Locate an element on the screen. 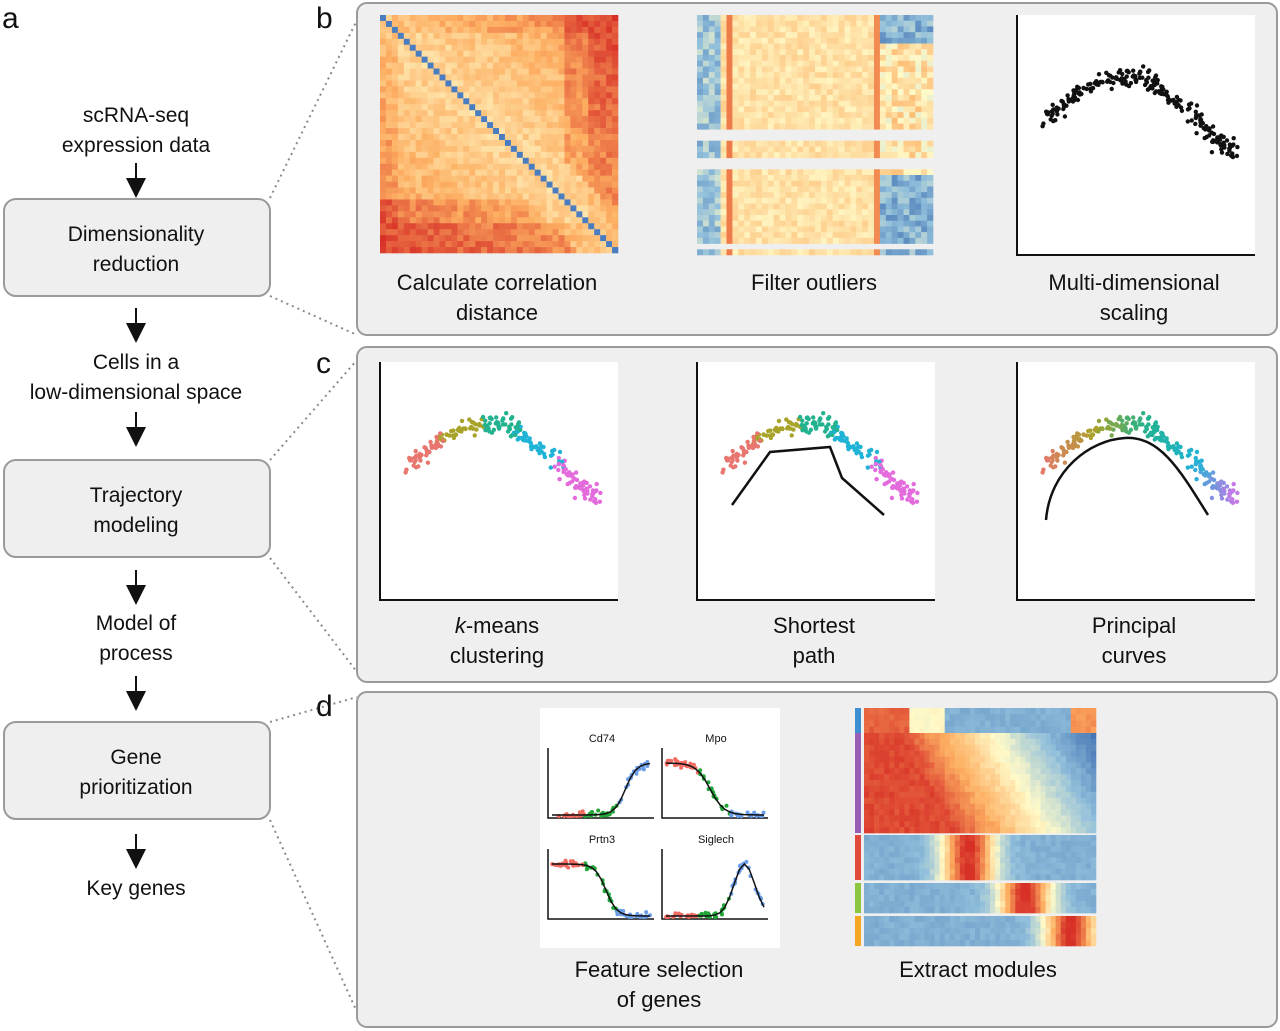 The image size is (1280, 1031). step2-line2: modeling is located at coordinates (135, 525).